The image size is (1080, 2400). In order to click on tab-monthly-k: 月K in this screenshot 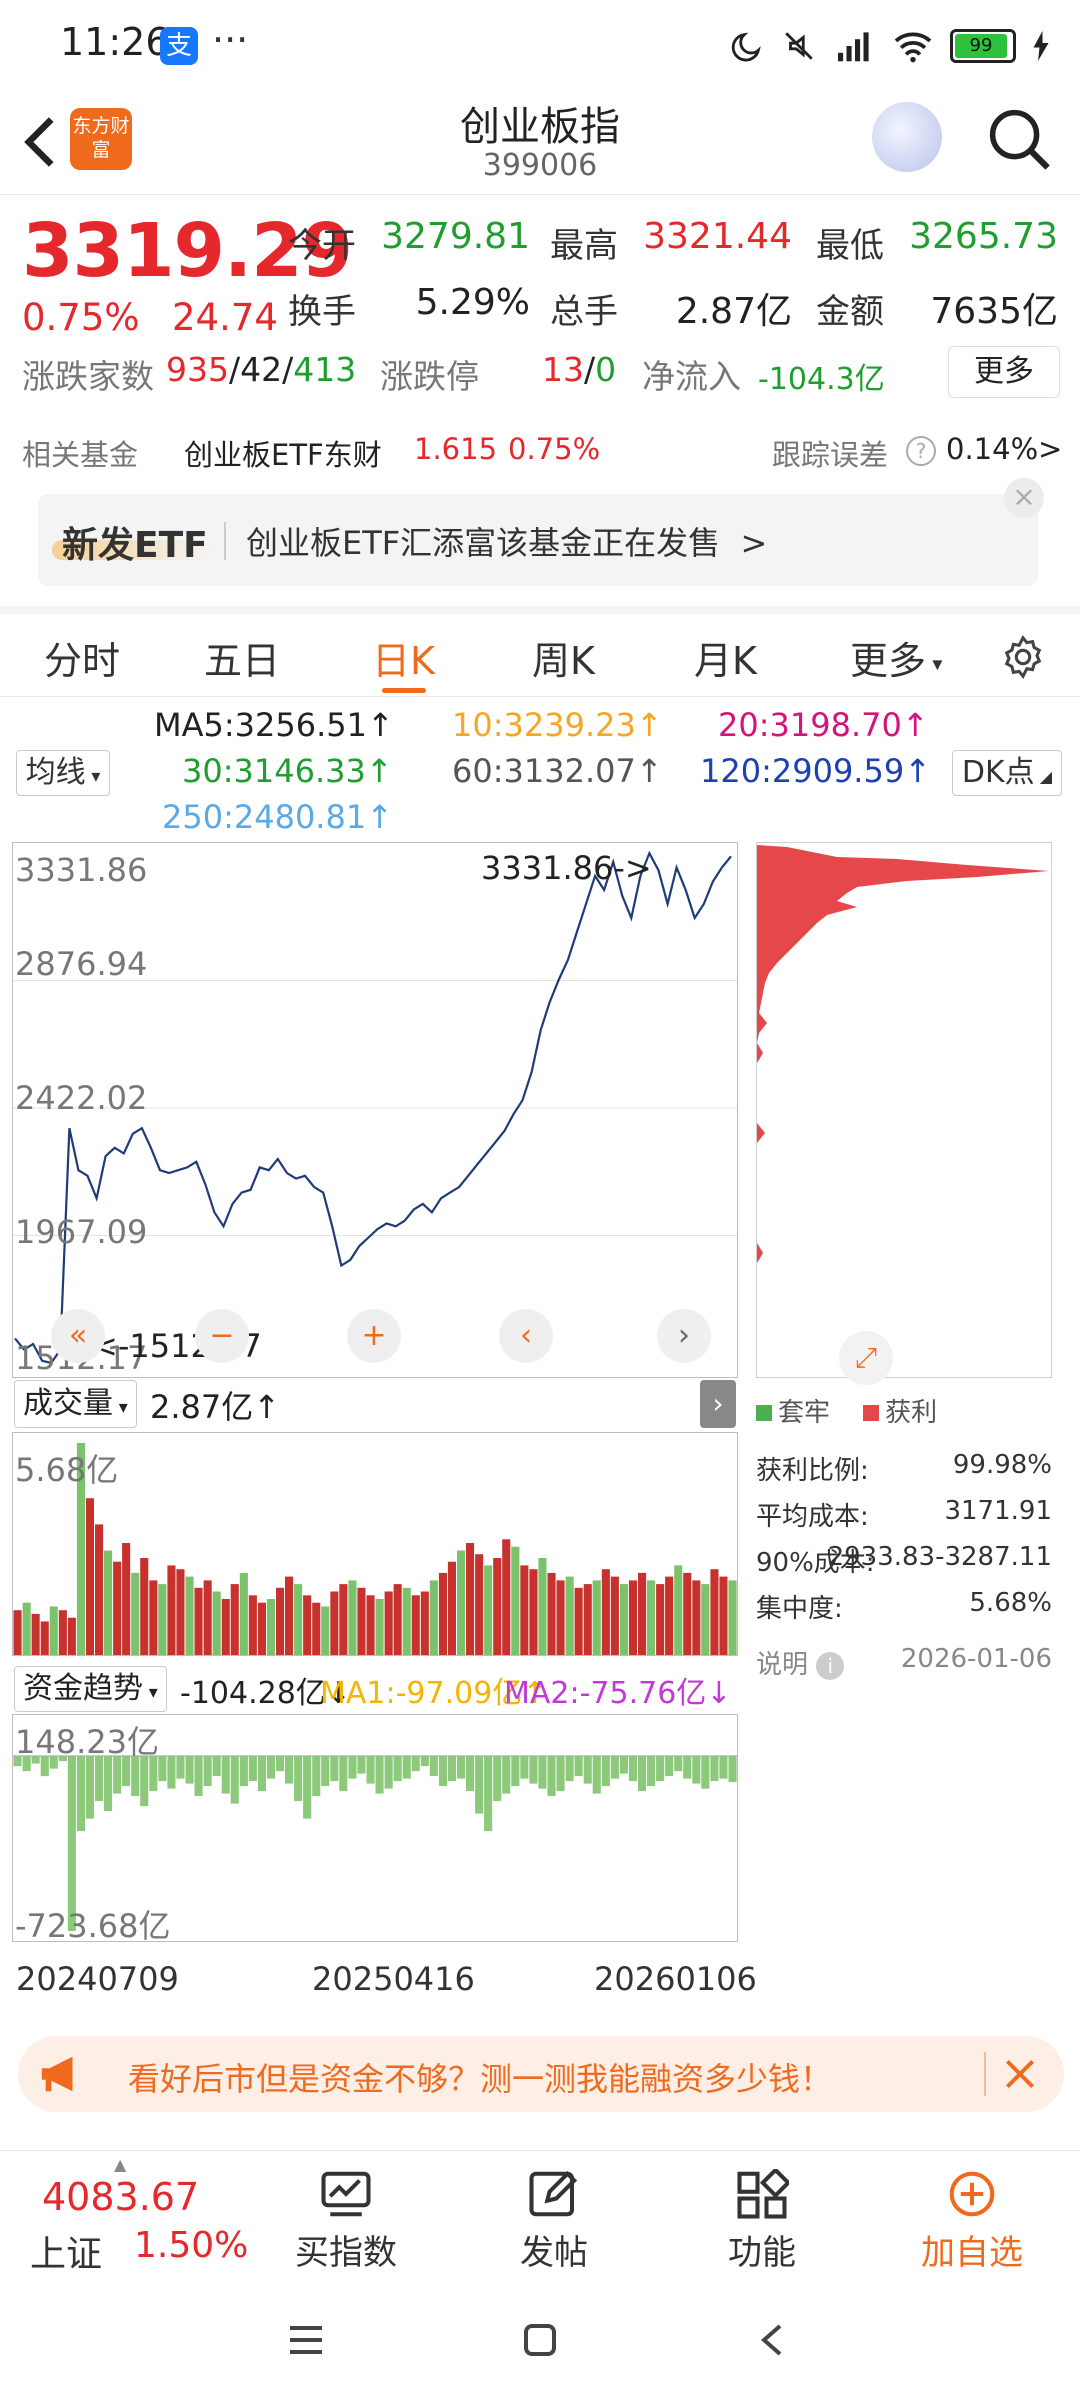, I will do `click(725, 661)`.